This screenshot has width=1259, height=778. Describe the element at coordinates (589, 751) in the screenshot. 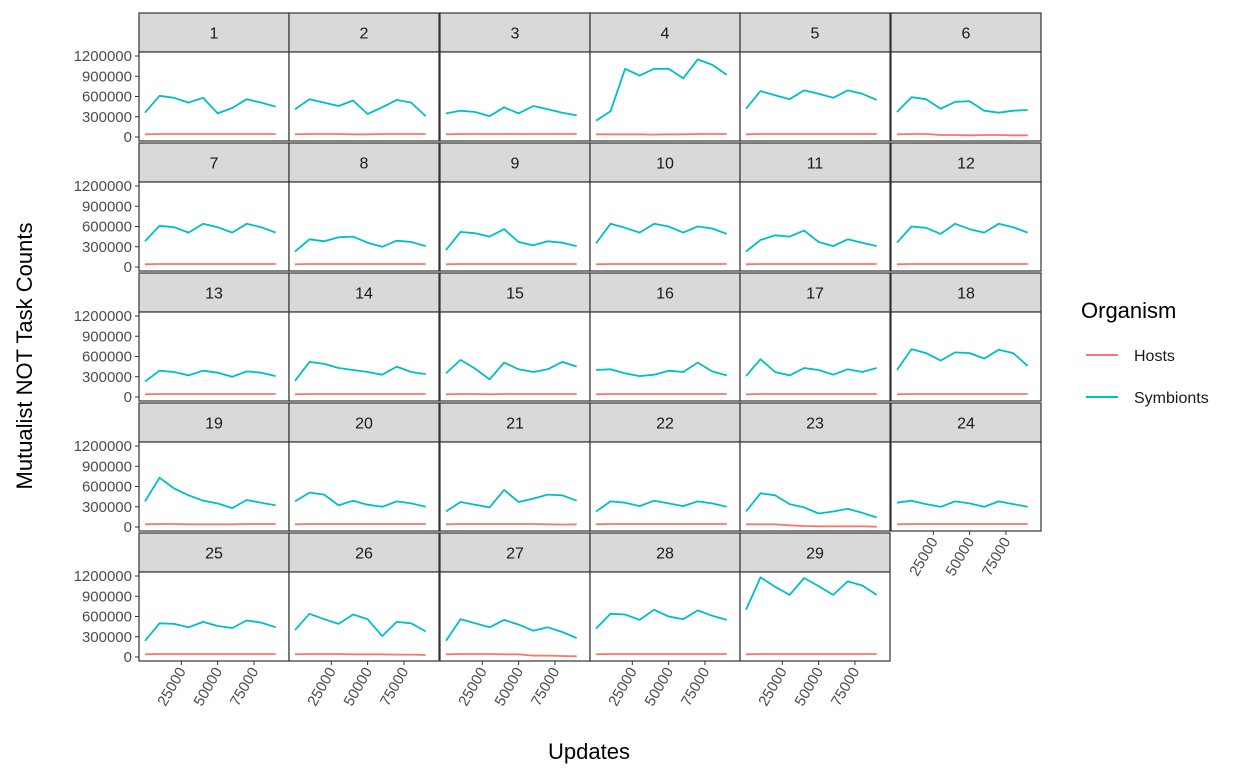

I see `x-axis-title: Updates` at that location.